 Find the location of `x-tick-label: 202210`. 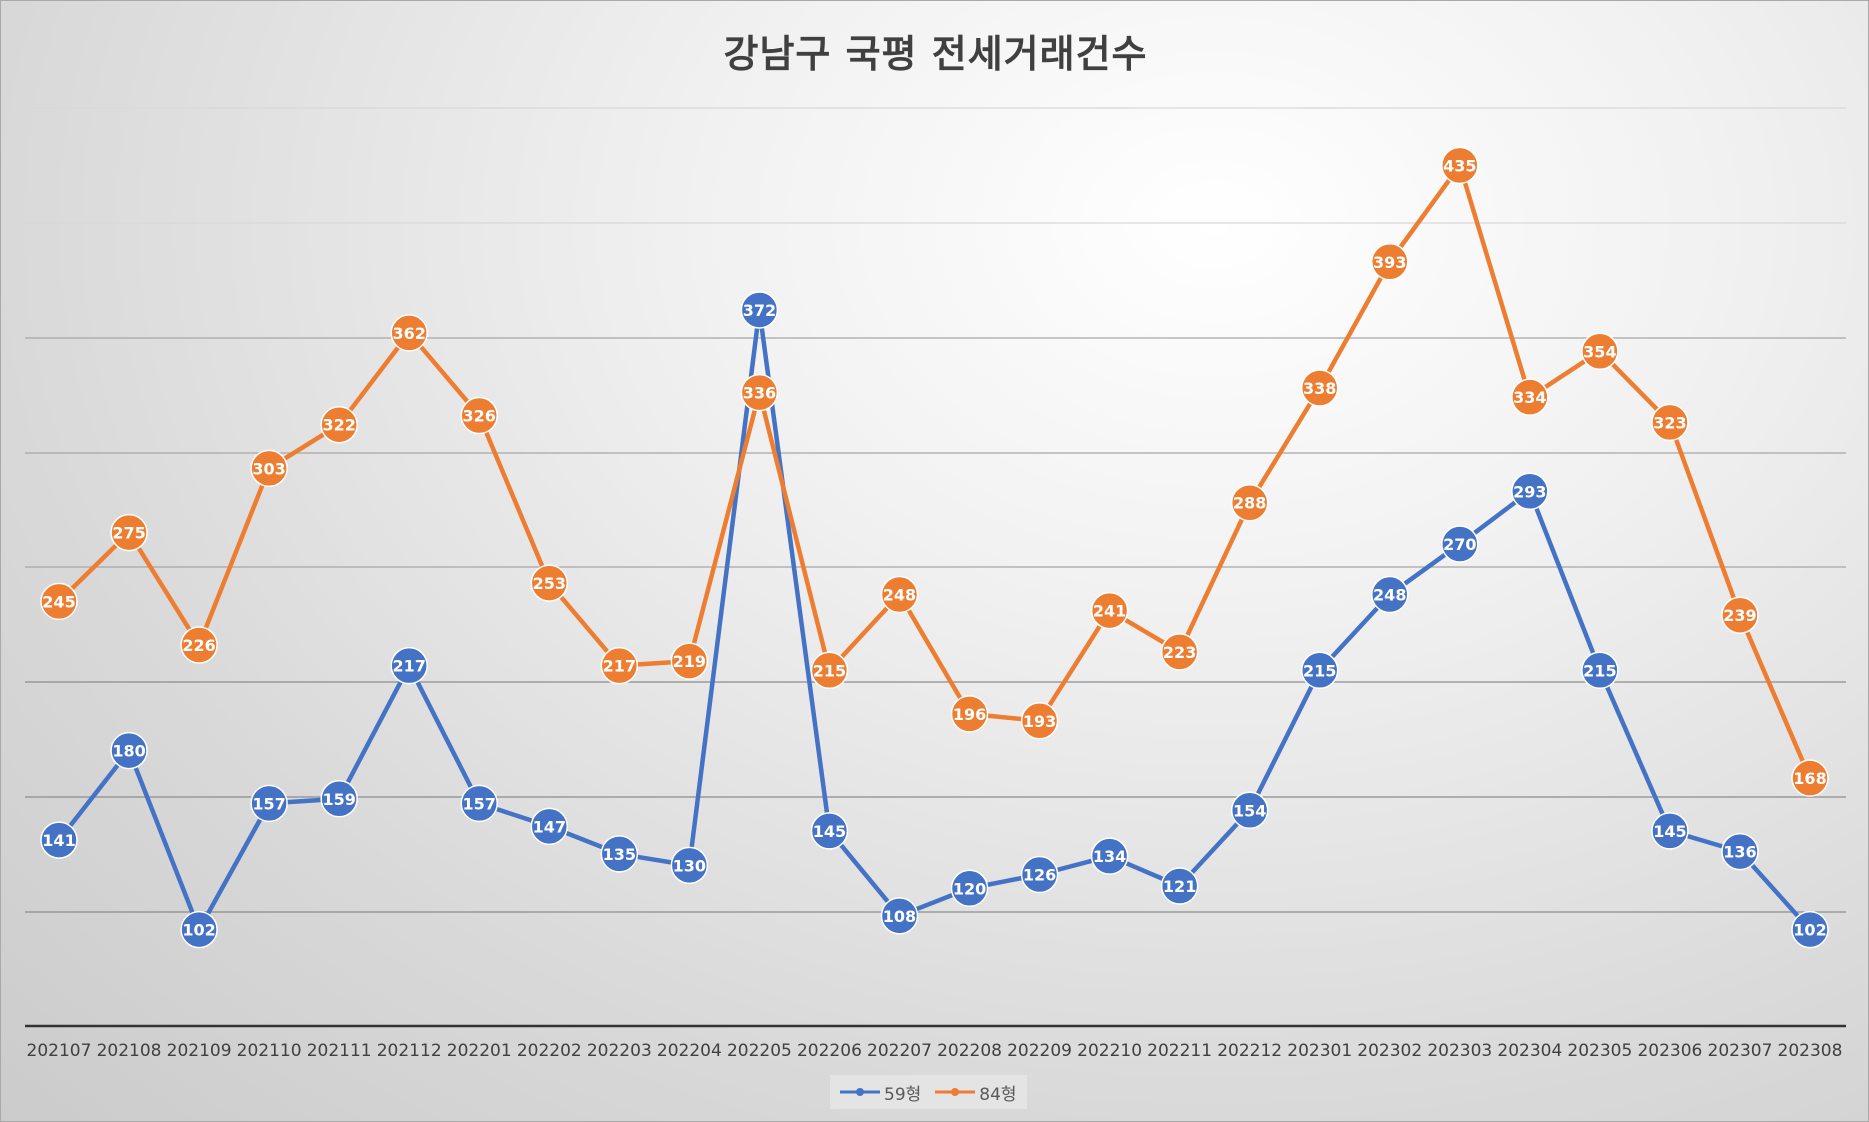

x-tick-label: 202210 is located at coordinates (1109, 1051).